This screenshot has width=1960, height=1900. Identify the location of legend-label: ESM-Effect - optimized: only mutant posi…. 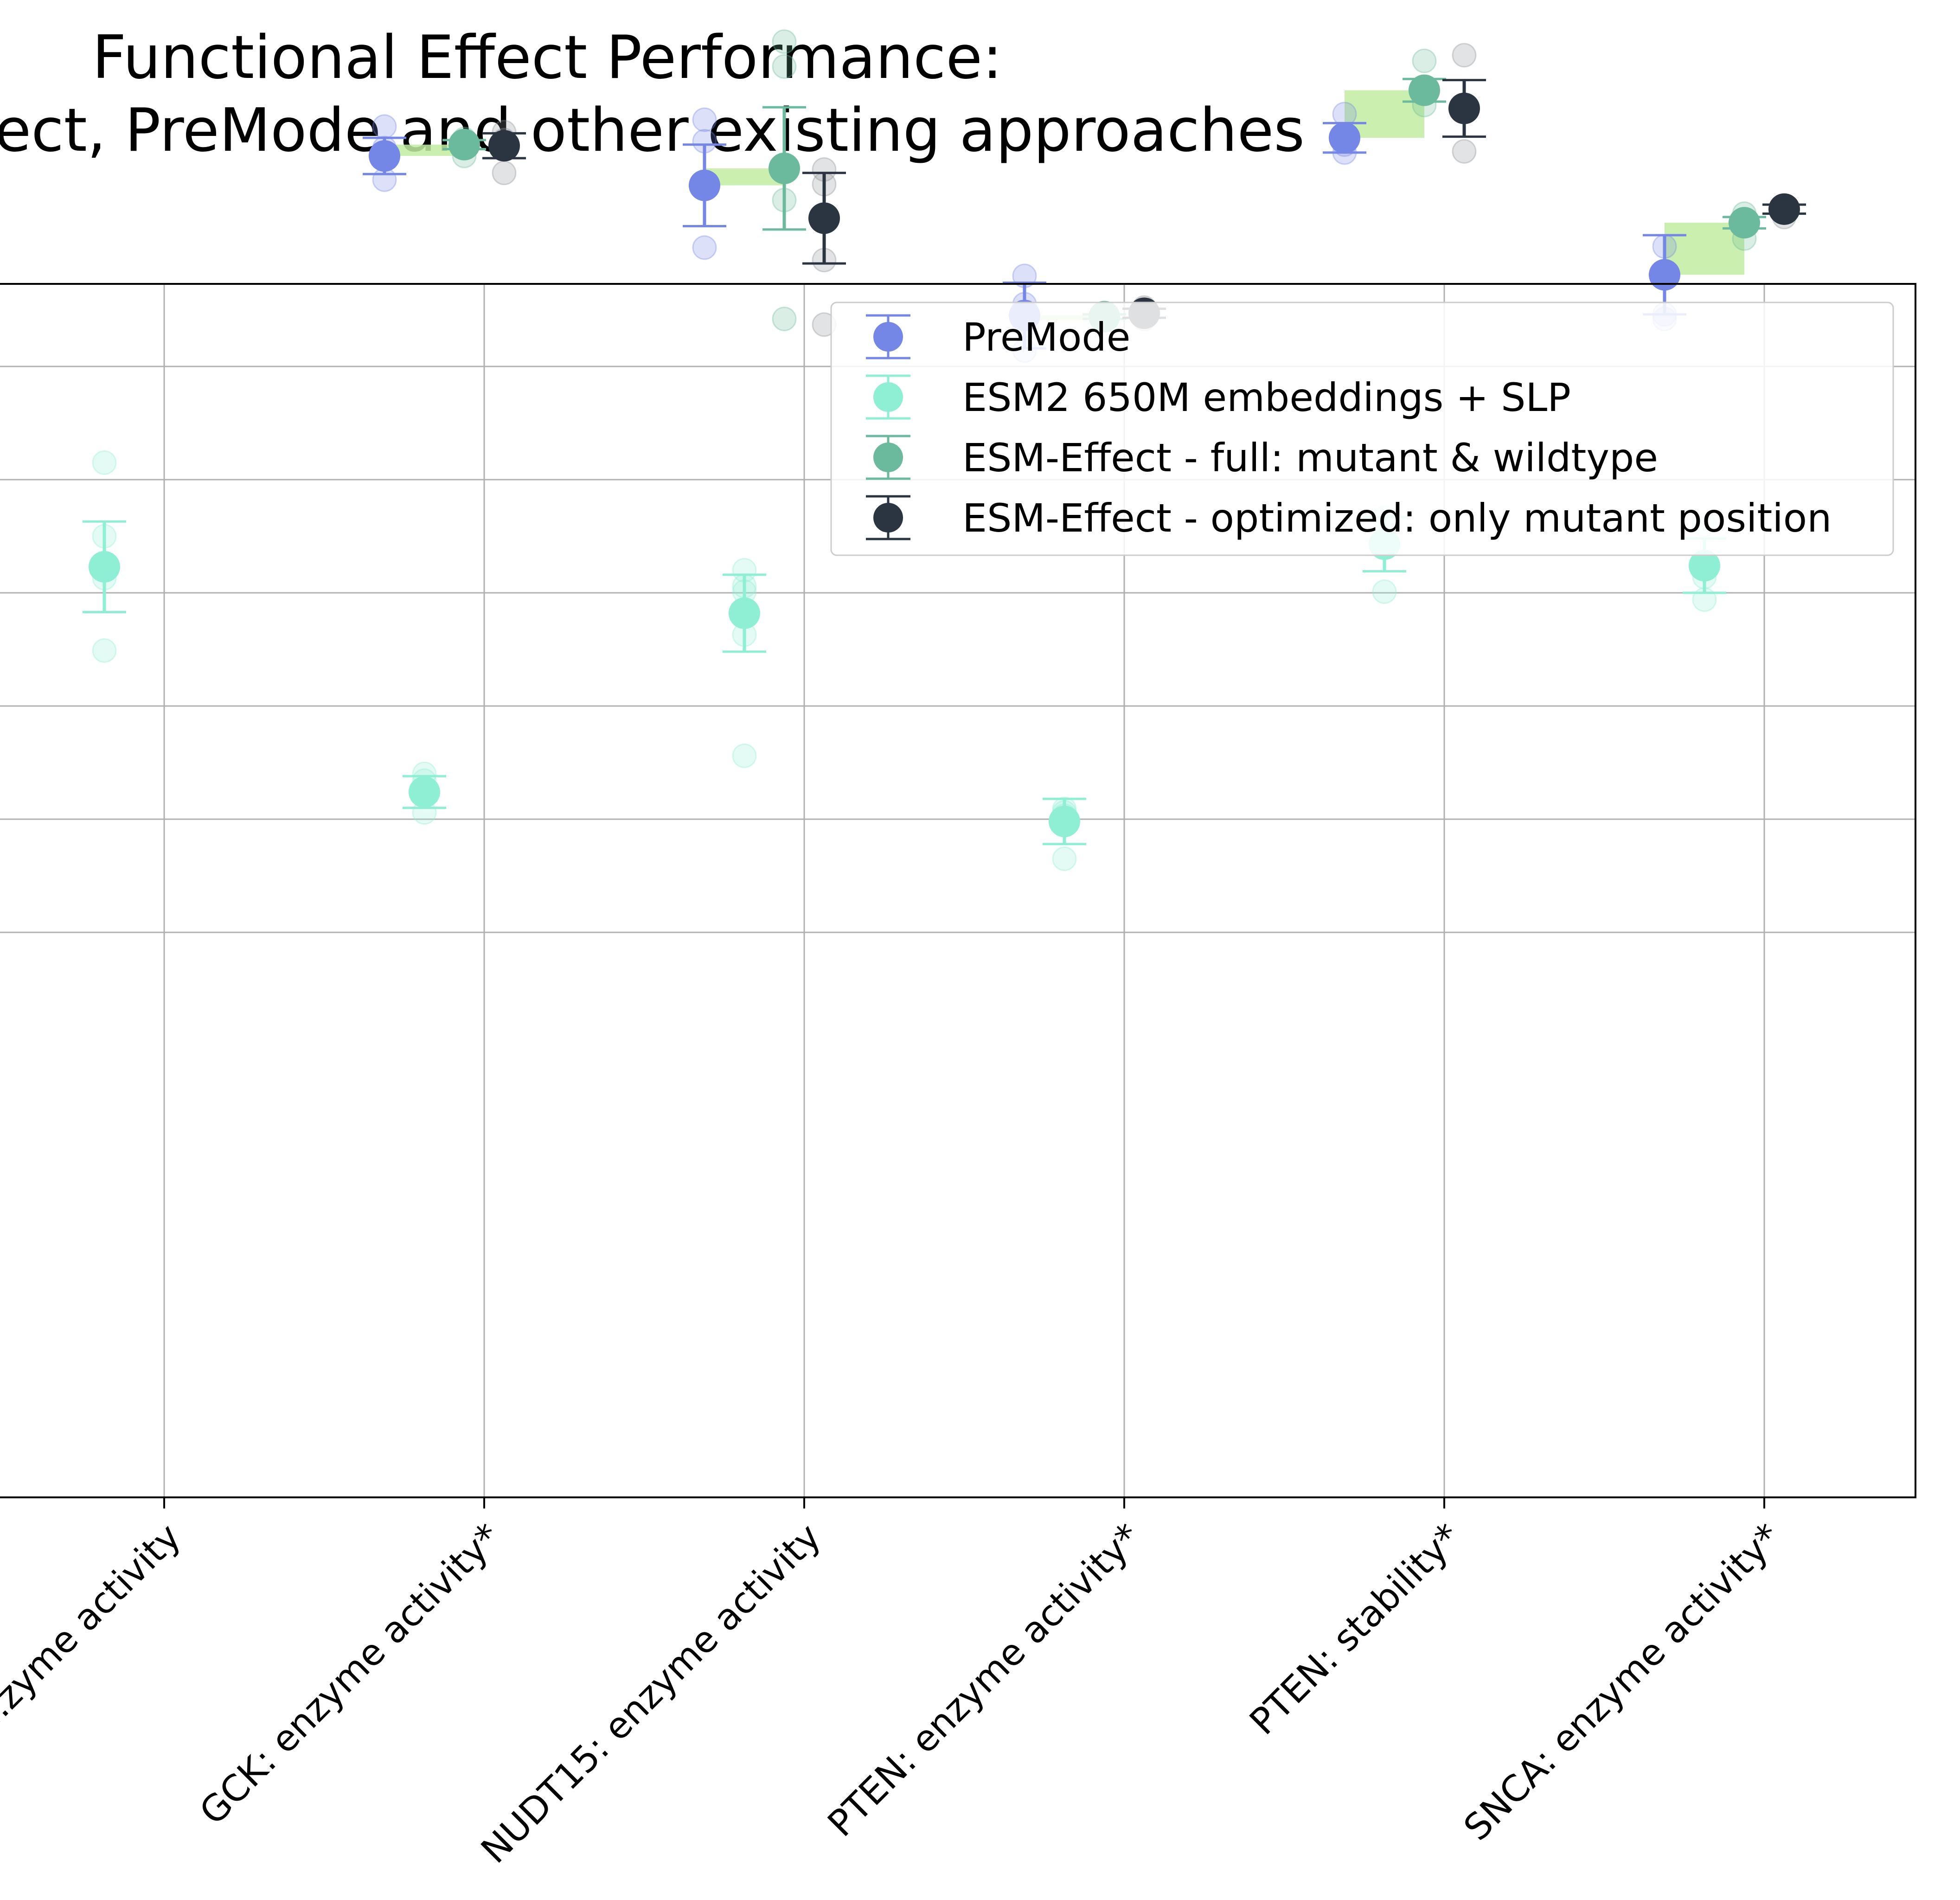
(1397, 518).